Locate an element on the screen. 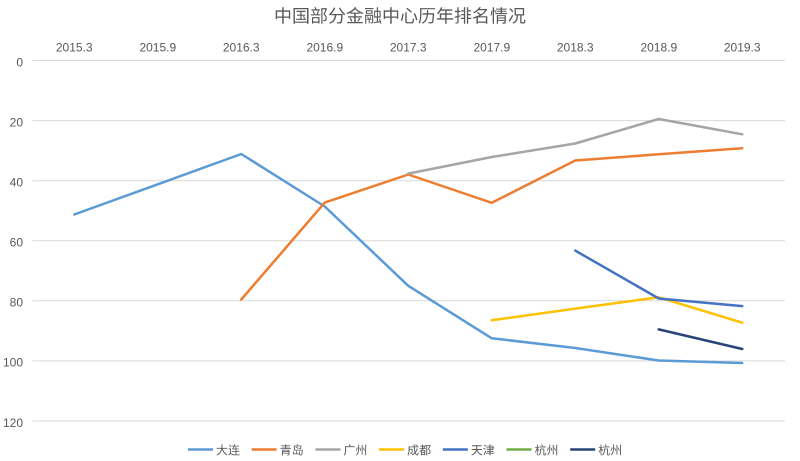 The height and width of the screenshot is (461, 800). svg-text: 120 is located at coordinates (13, 423).